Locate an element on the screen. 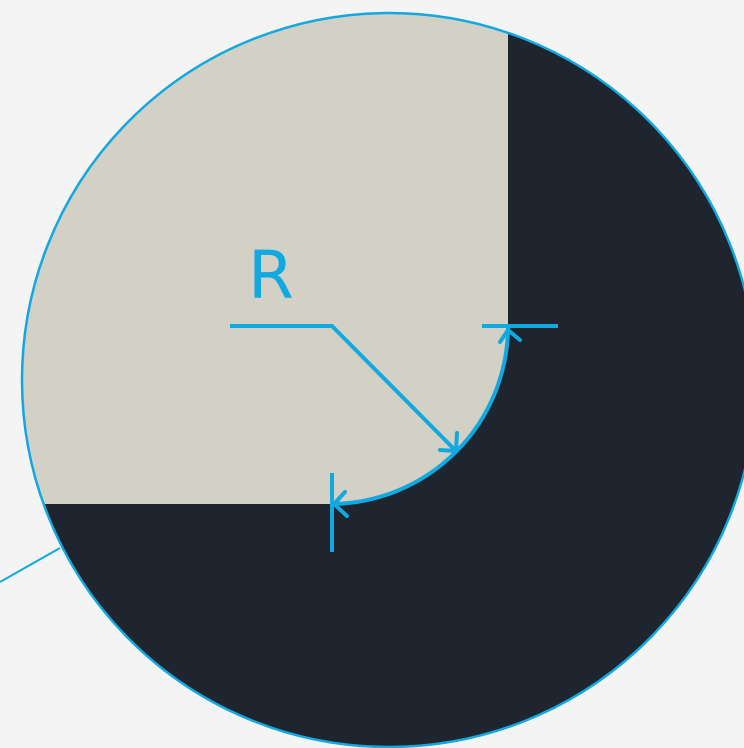 The image size is (744, 748). arc-end-arrowhead is located at coordinates (340, 504).